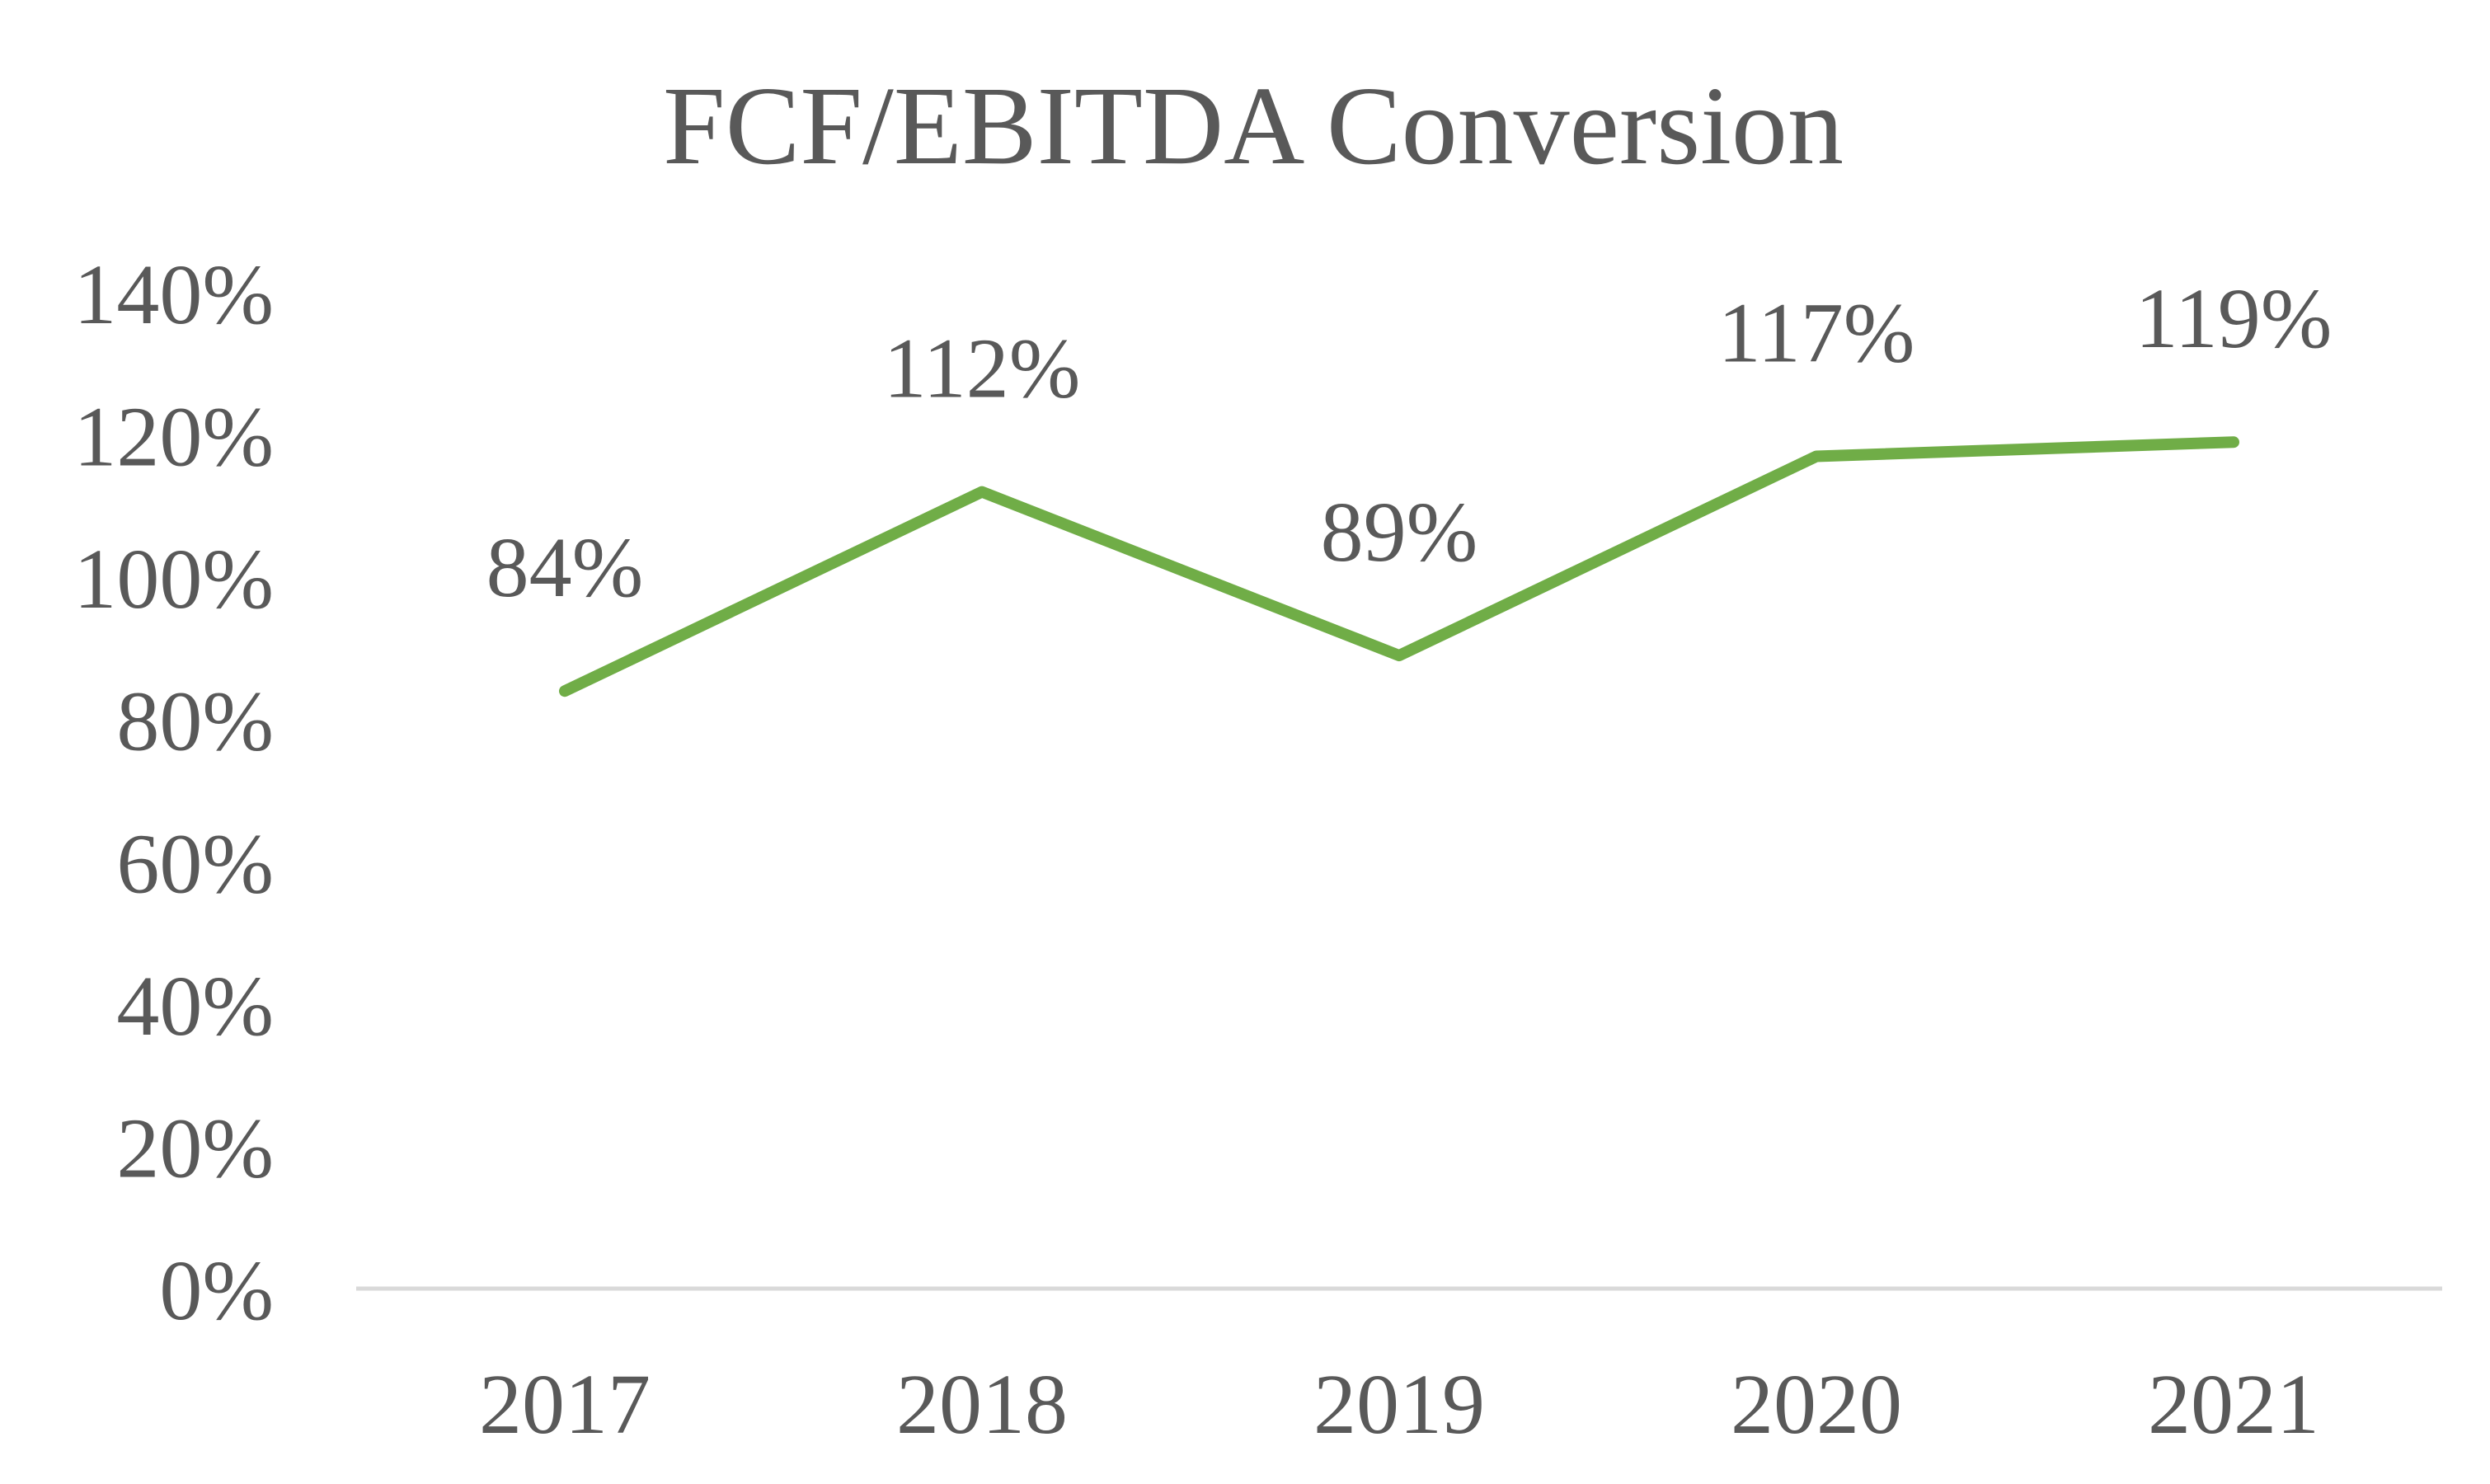 The width and height of the screenshot is (2490, 1484). What do you see at coordinates (195, 1148) in the screenshot?
I see `y-tick-label: 20%` at bounding box center [195, 1148].